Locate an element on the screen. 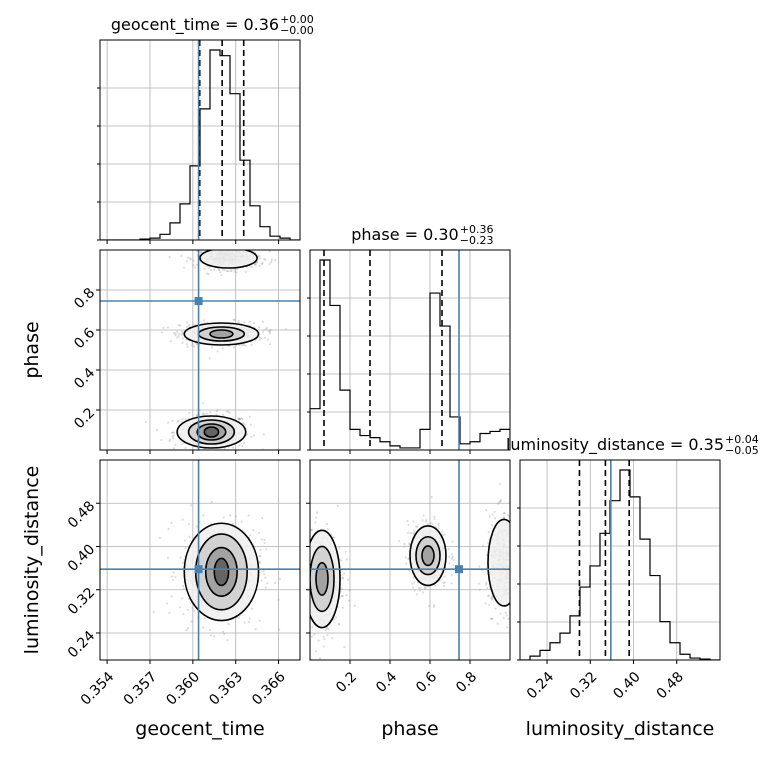  x-tick-label: 0.357 is located at coordinates (141, 689).